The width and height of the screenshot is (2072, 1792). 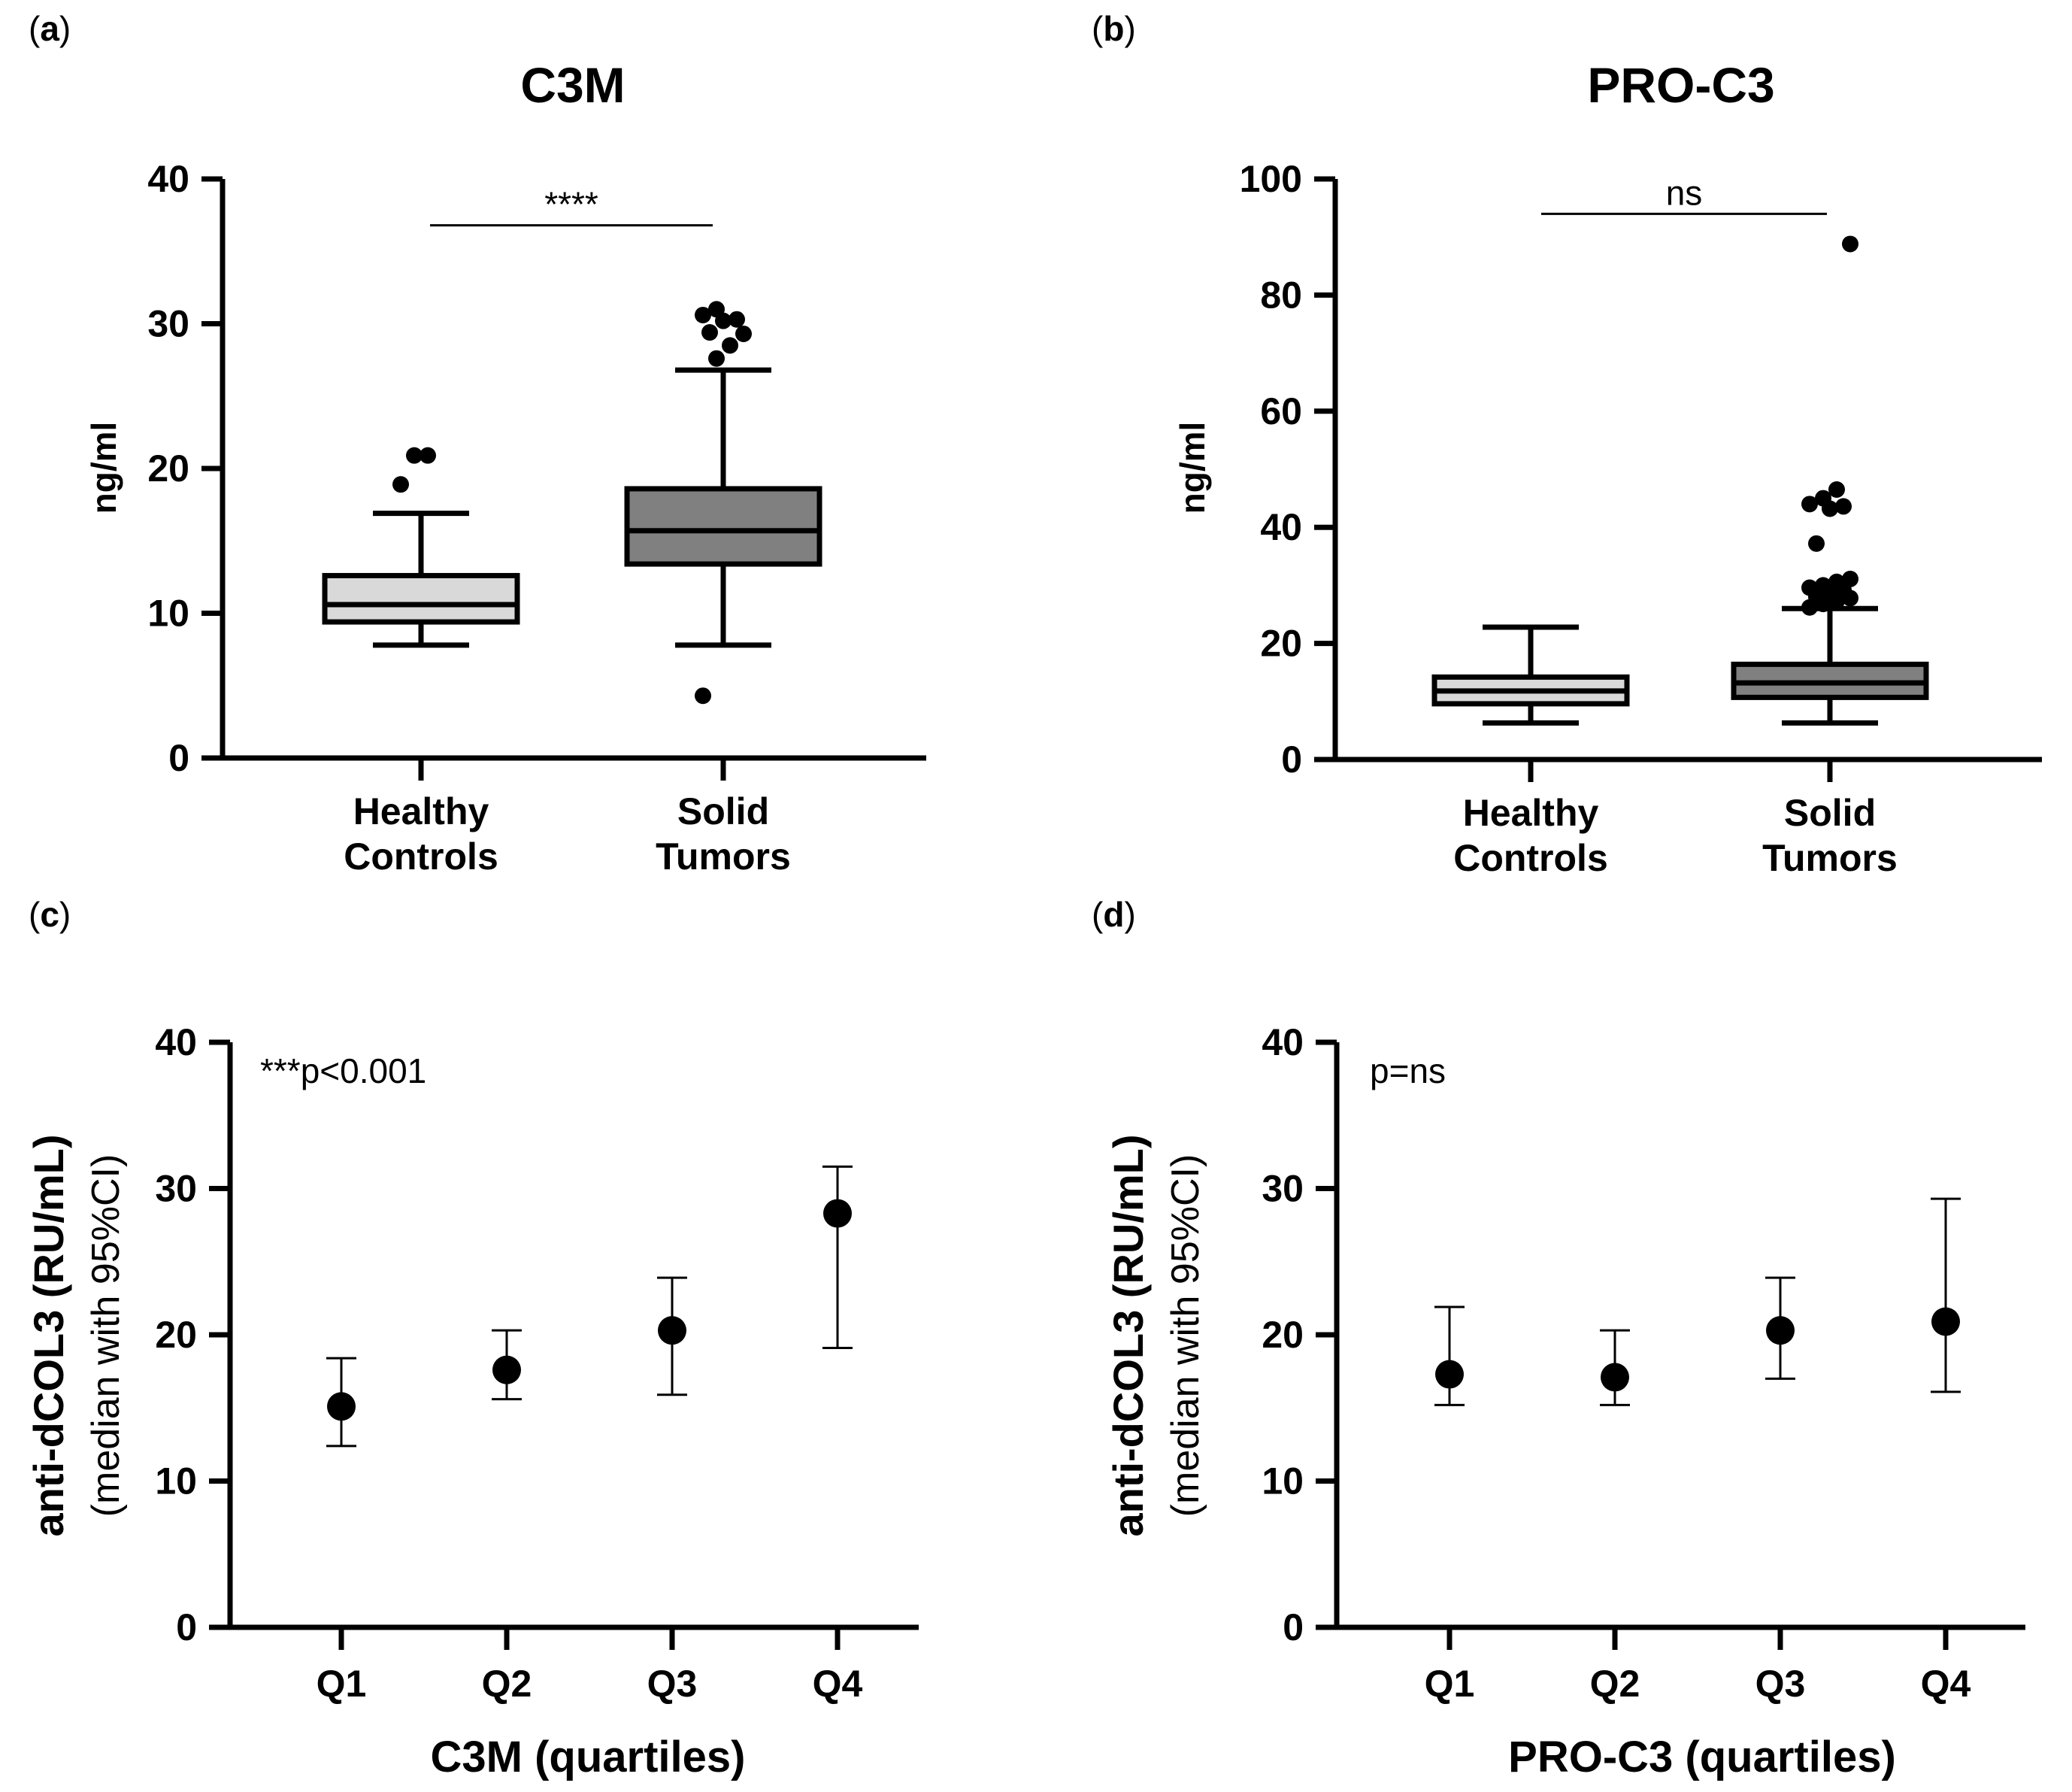 I want to click on panel-label-d: (d), so click(x=1114, y=915).